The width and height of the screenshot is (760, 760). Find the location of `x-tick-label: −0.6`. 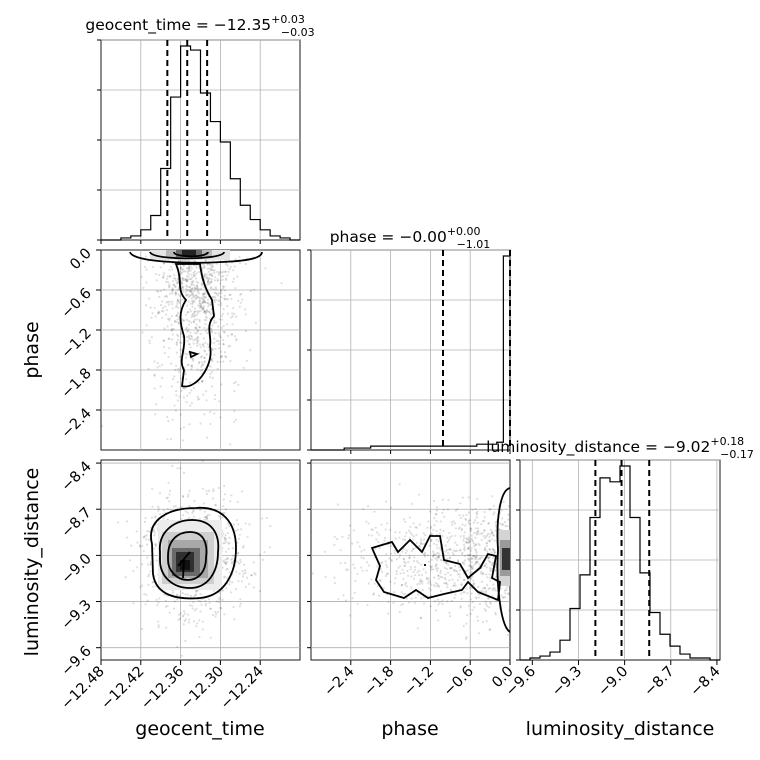

x-tick-label: −0.6 is located at coordinates (459, 682).